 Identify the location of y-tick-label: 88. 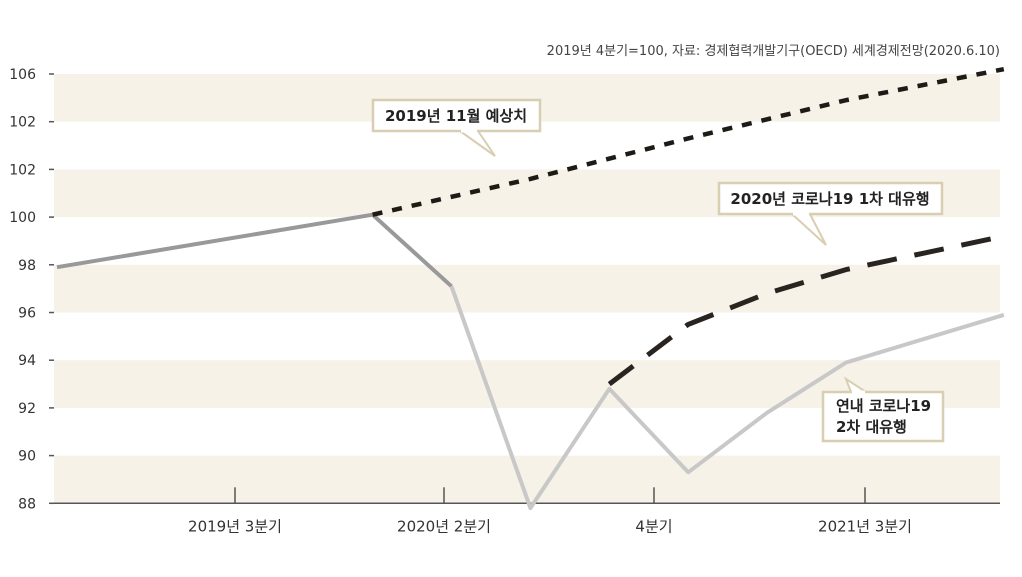
(27, 504).